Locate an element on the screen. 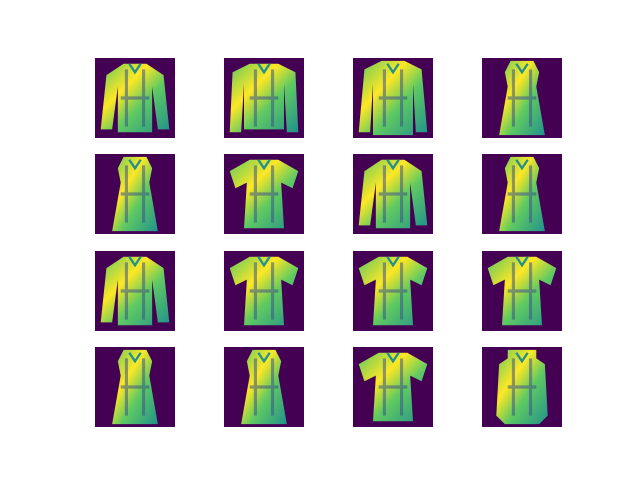 Image resolution: width=640 pixels, height=480 pixels. generated-image-coat is located at coordinates (393, 98).